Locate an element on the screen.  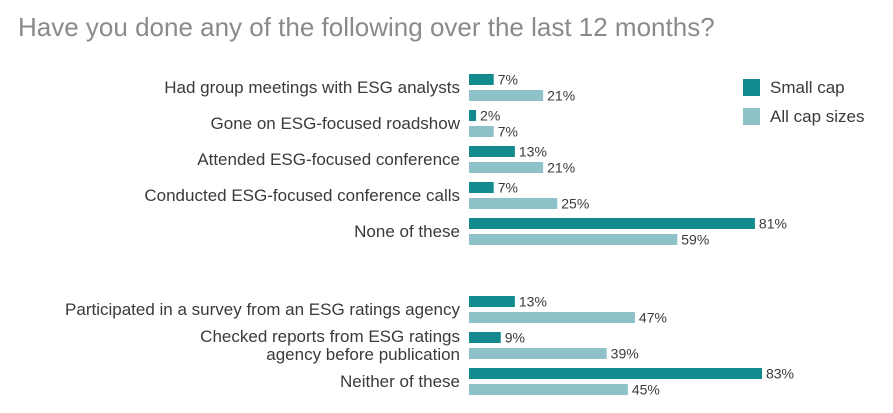
data-label: 59% is located at coordinates (695, 240).